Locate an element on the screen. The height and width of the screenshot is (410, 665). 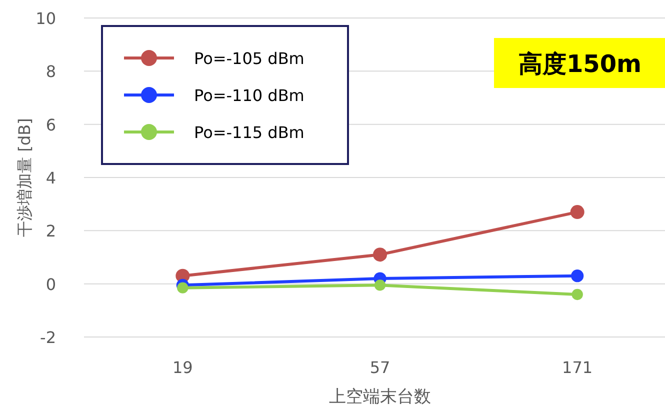
legend-label: Po=-115 dBm is located at coordinates (249, 132).